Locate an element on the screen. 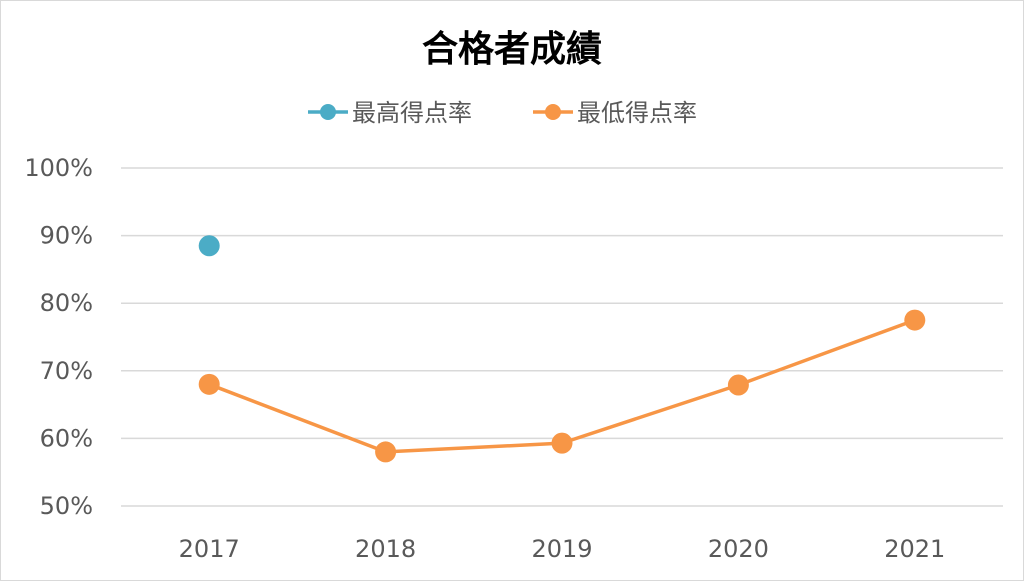 This screenshot has height=581, width=1024. legend-item-1: 最高得点率 is located at coordinates (390, 113).